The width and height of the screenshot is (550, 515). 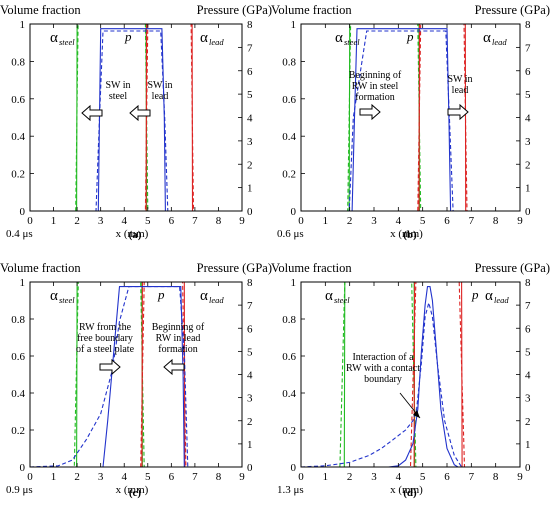 I want to click on annotation-text: Interaction of a, so click(x=383, y=357).